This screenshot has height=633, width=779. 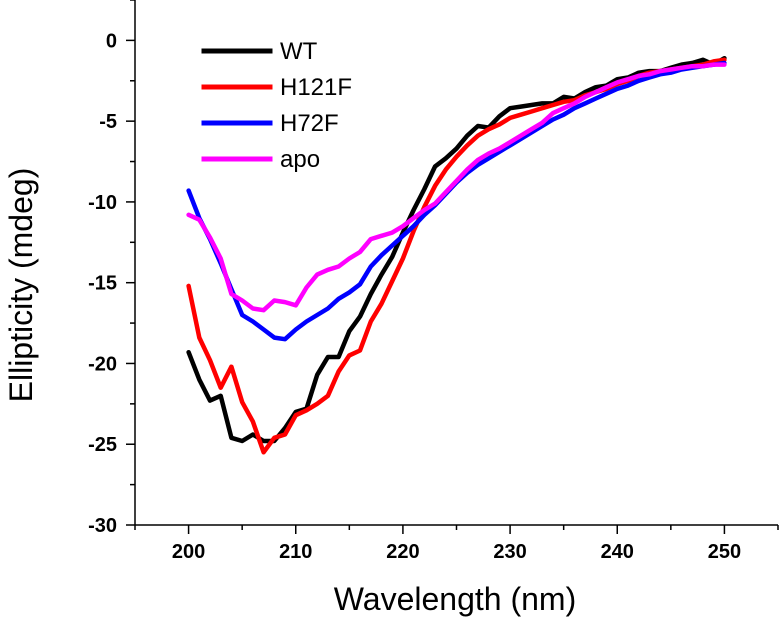 I want to click on y-tick-label: 0, so click(x=111, y=41).